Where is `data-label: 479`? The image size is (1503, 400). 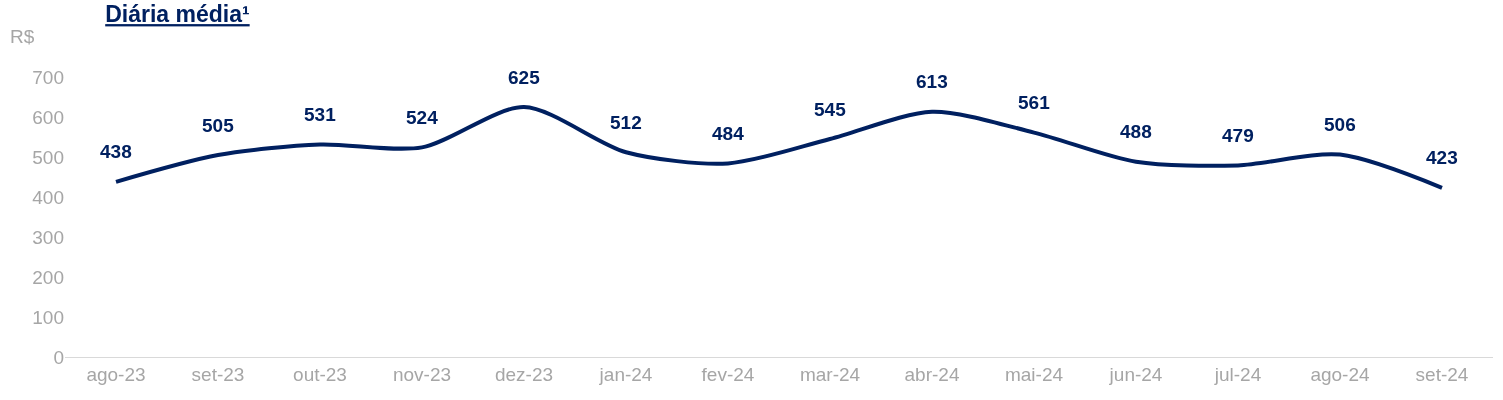 data-label: 479 is located at coordinates (1238, 135).